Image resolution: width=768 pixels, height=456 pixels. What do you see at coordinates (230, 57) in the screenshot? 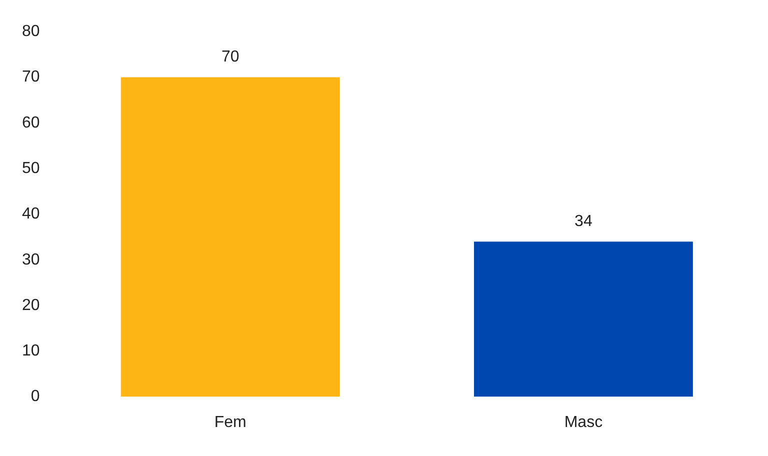
I see `data-label: 70` at bounding box center [230, 57].